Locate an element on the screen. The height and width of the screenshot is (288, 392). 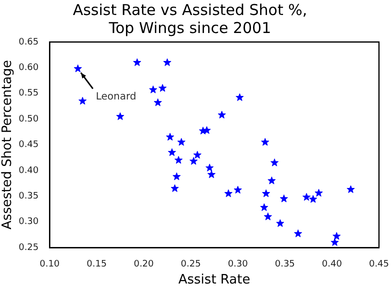
x-tick-label: 0.25 is located at coordinates (190, 264).